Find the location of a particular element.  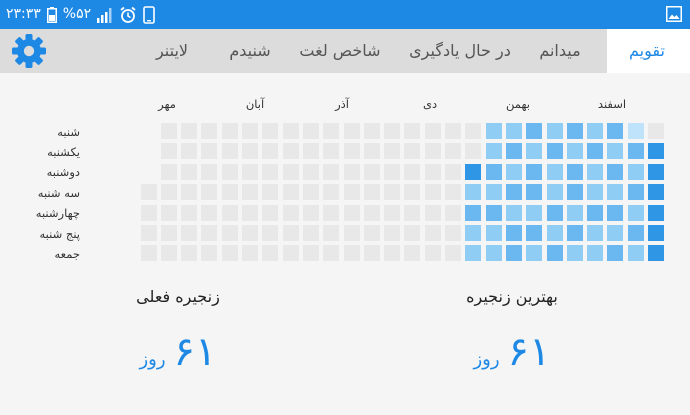

image-notification-icon is located at coordinates (674, 14).